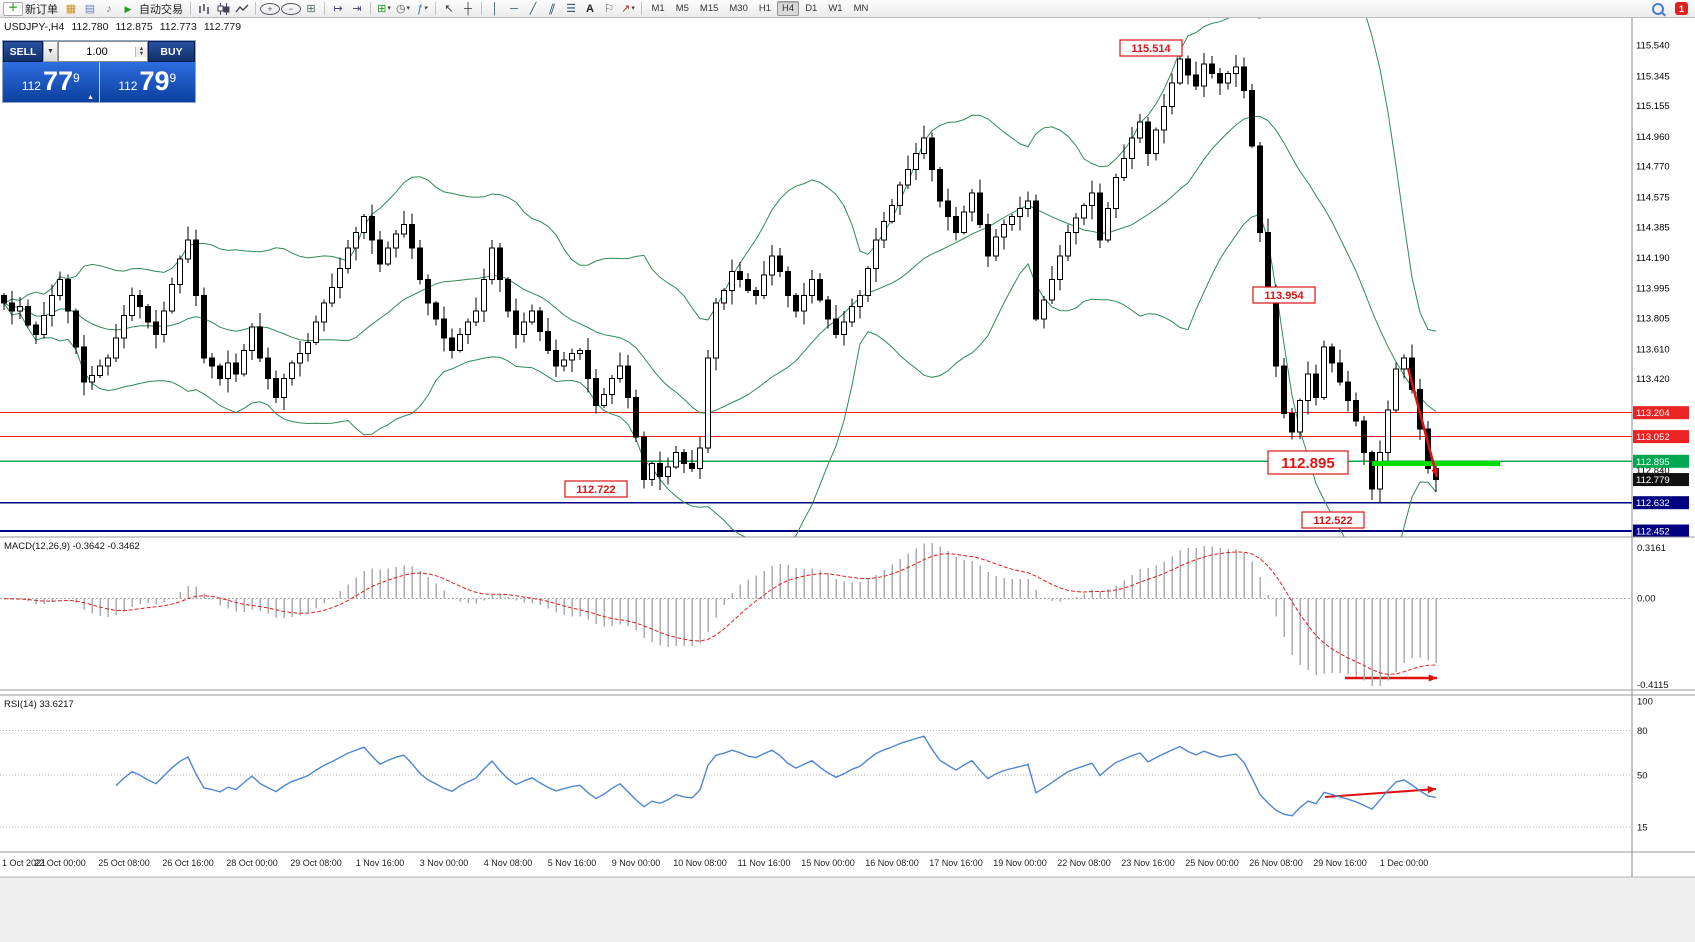 The height and width of the screenshot is (942, 1695). I want to click on chart-shift-icon: ⇥, so click(357, 8).